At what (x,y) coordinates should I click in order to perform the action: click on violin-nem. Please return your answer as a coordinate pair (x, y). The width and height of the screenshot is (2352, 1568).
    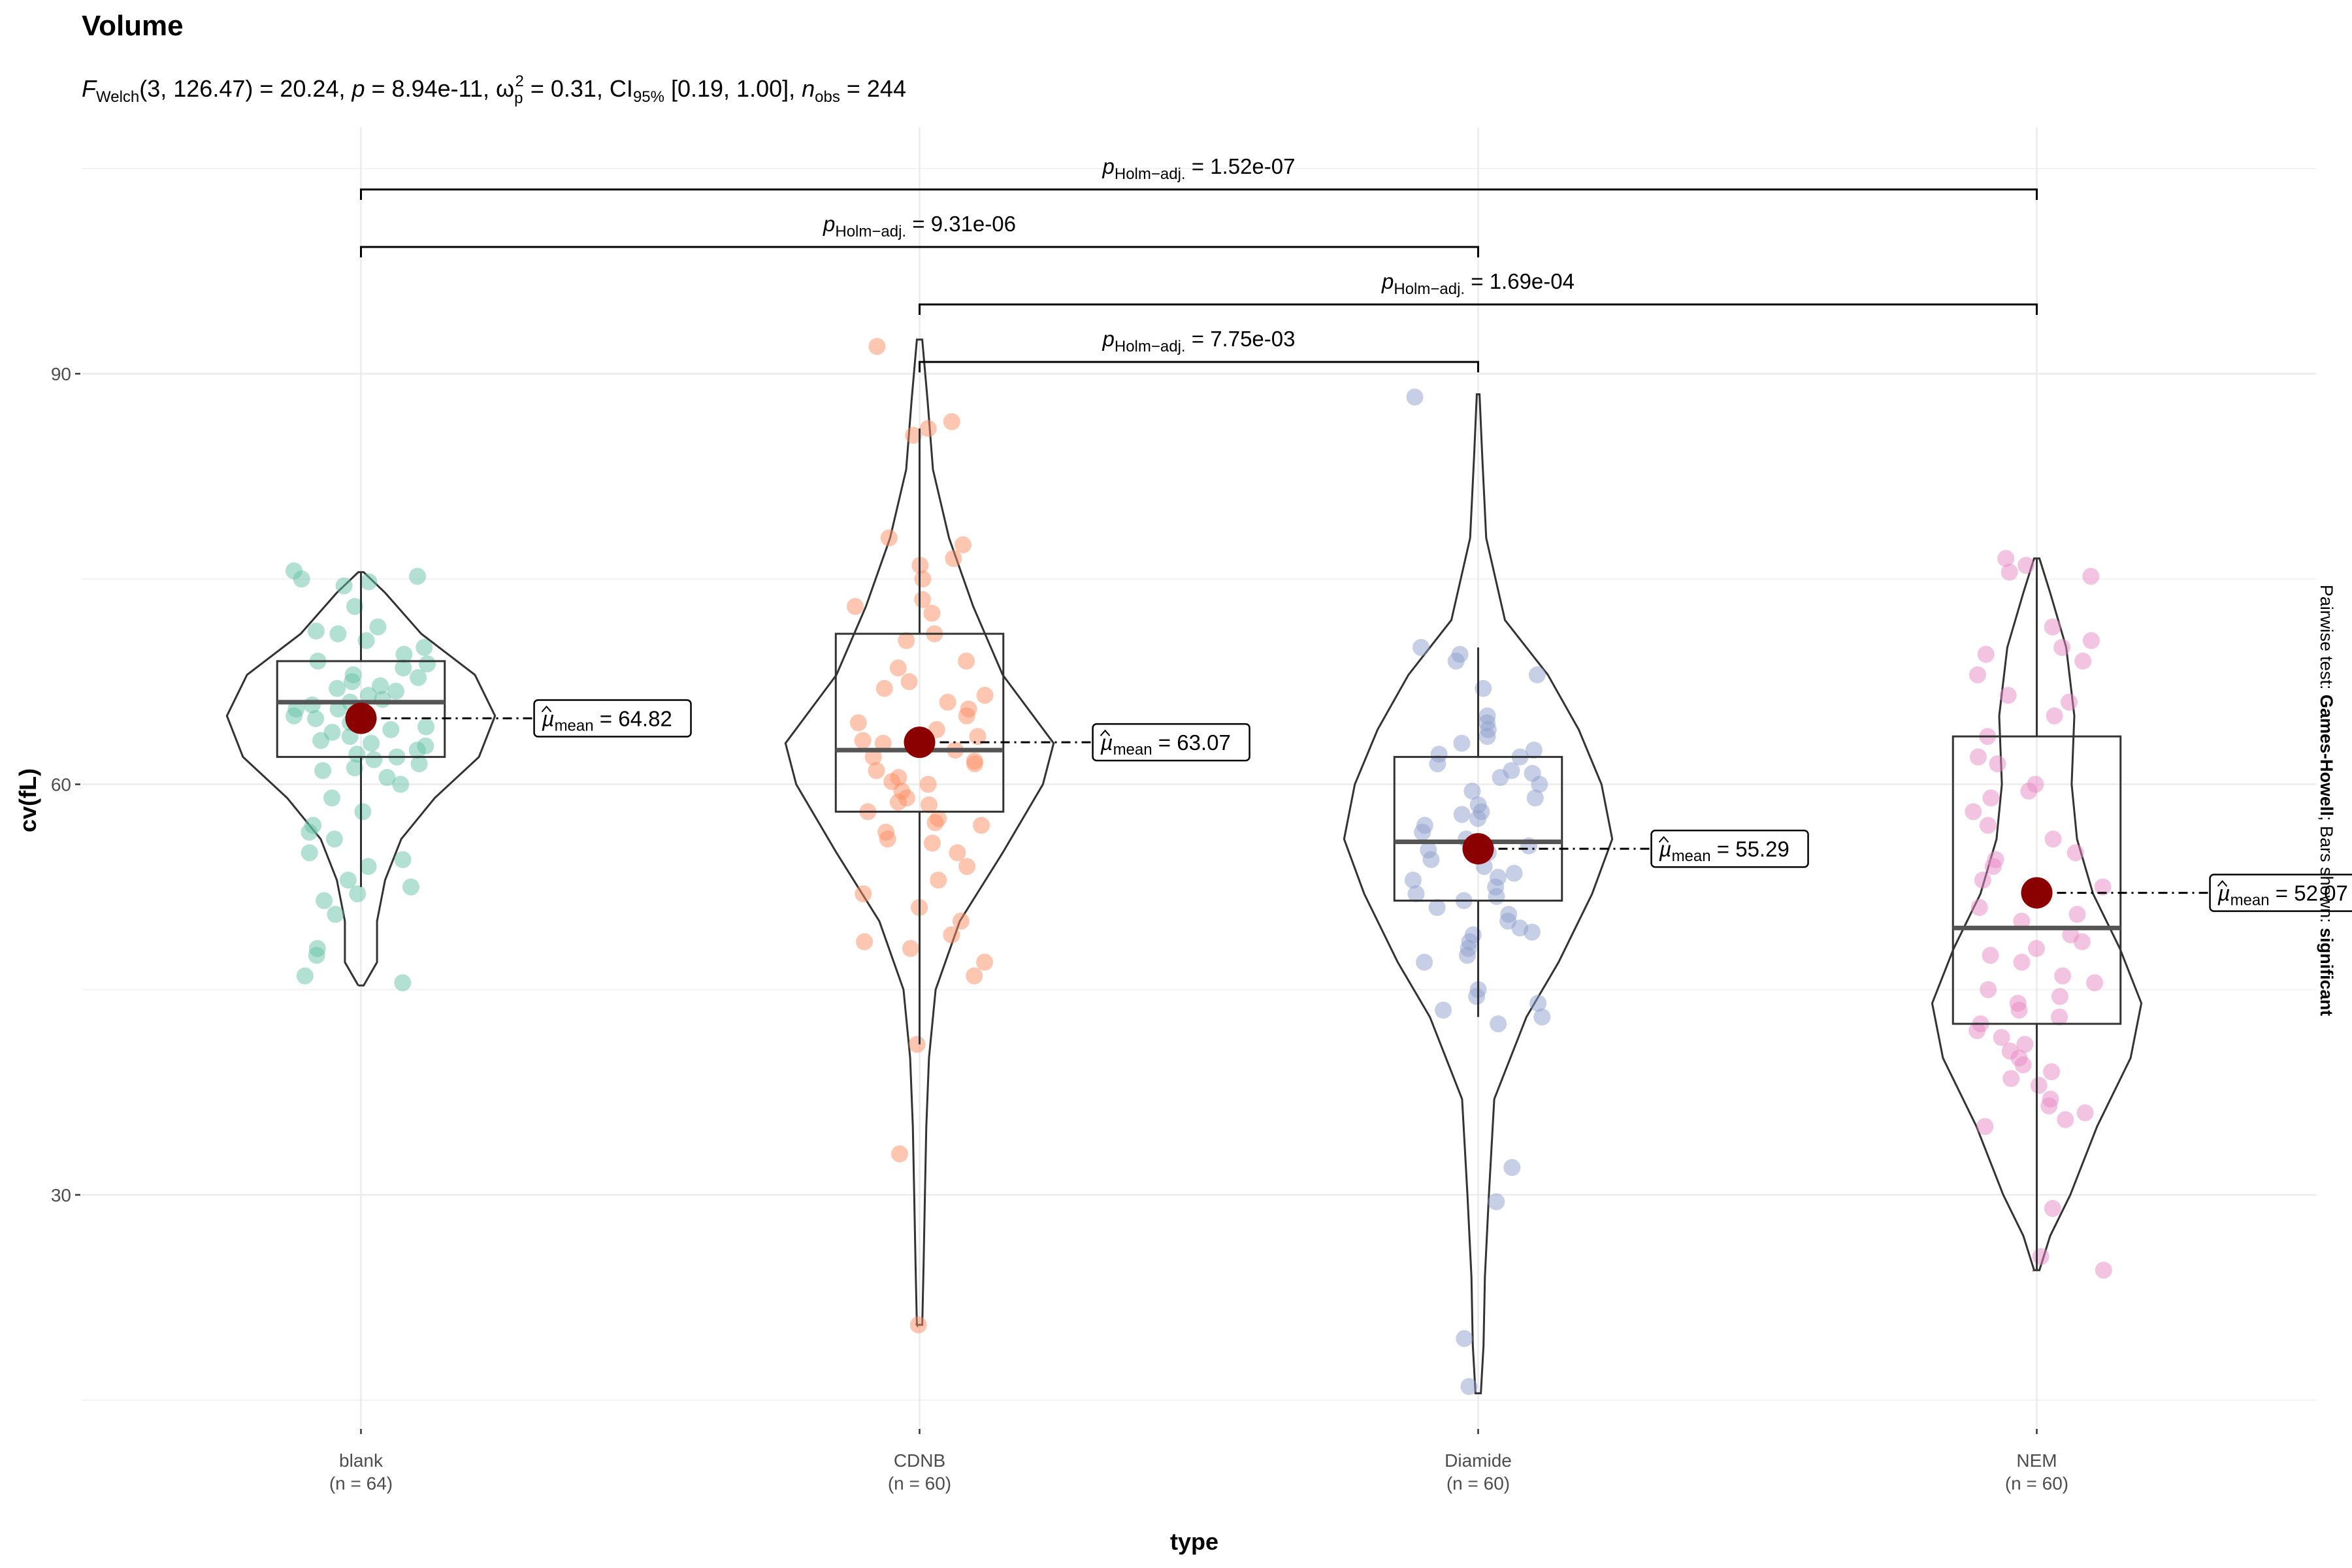
    Looking at the image, I should click on (2037, 914).